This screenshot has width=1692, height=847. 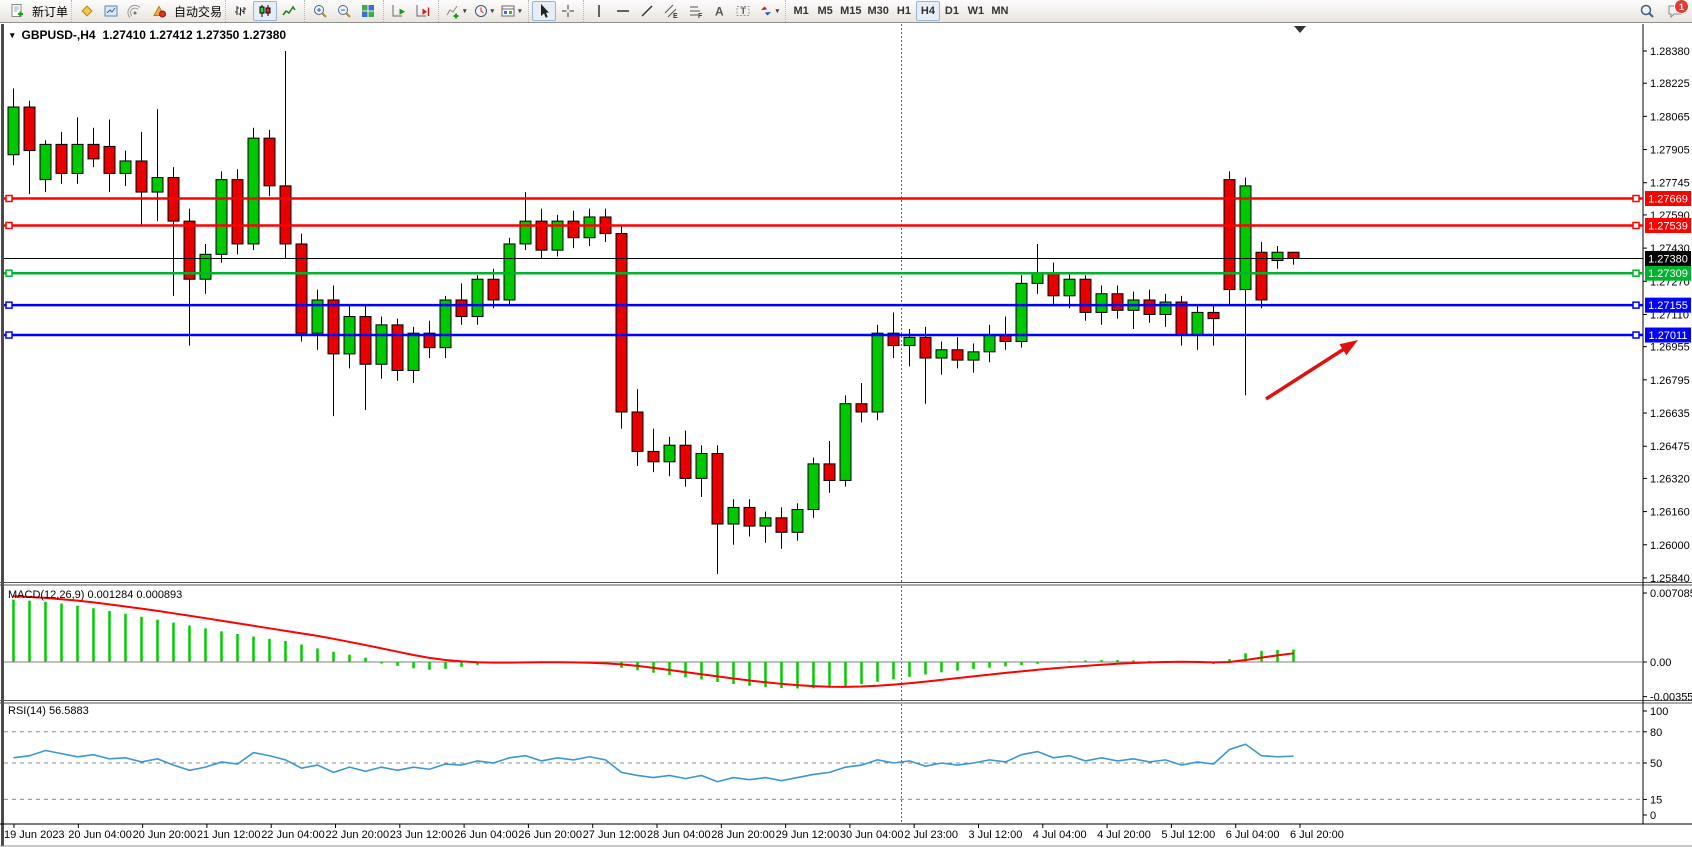 I want to click on trend-arrow-head, so click(x=1348, y=348).